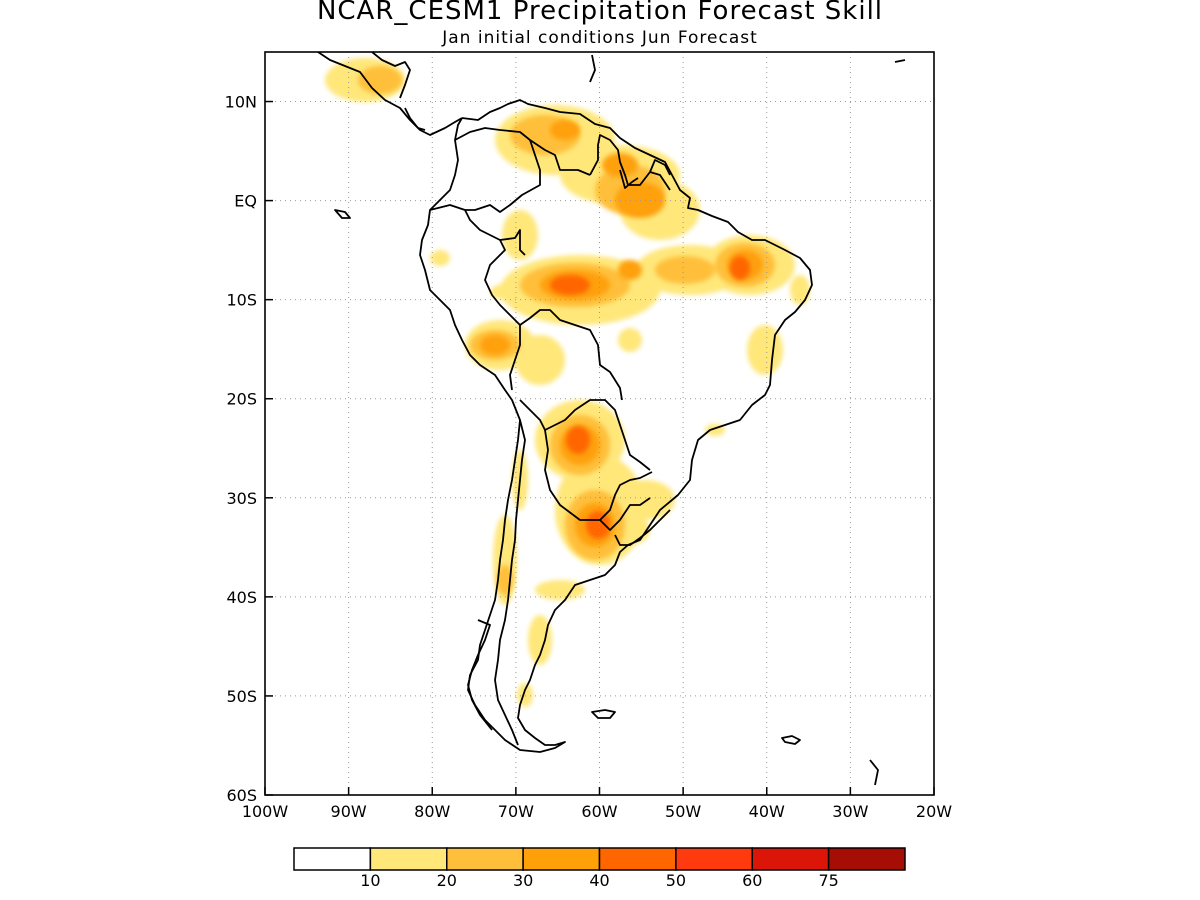 The image size is (1200, 900). I want to click on lon-tick-label: 90W, so click(349, 811).